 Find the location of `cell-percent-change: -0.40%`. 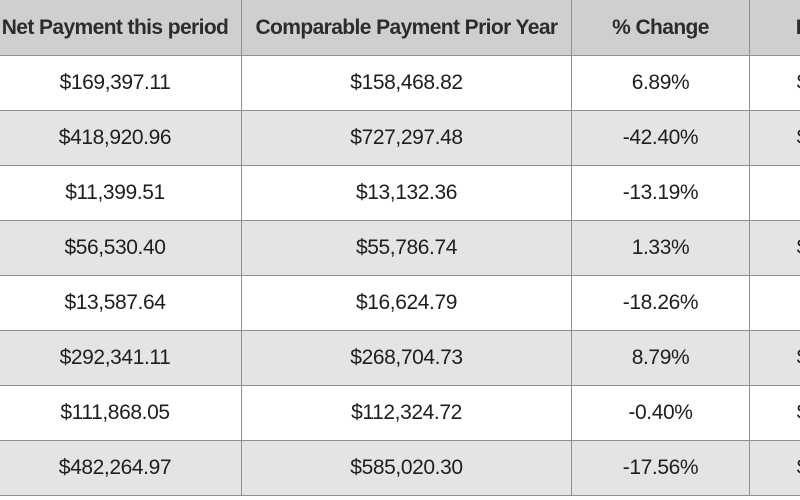

cell-percent-change: -0.40% is located at coordinates (660, 413).